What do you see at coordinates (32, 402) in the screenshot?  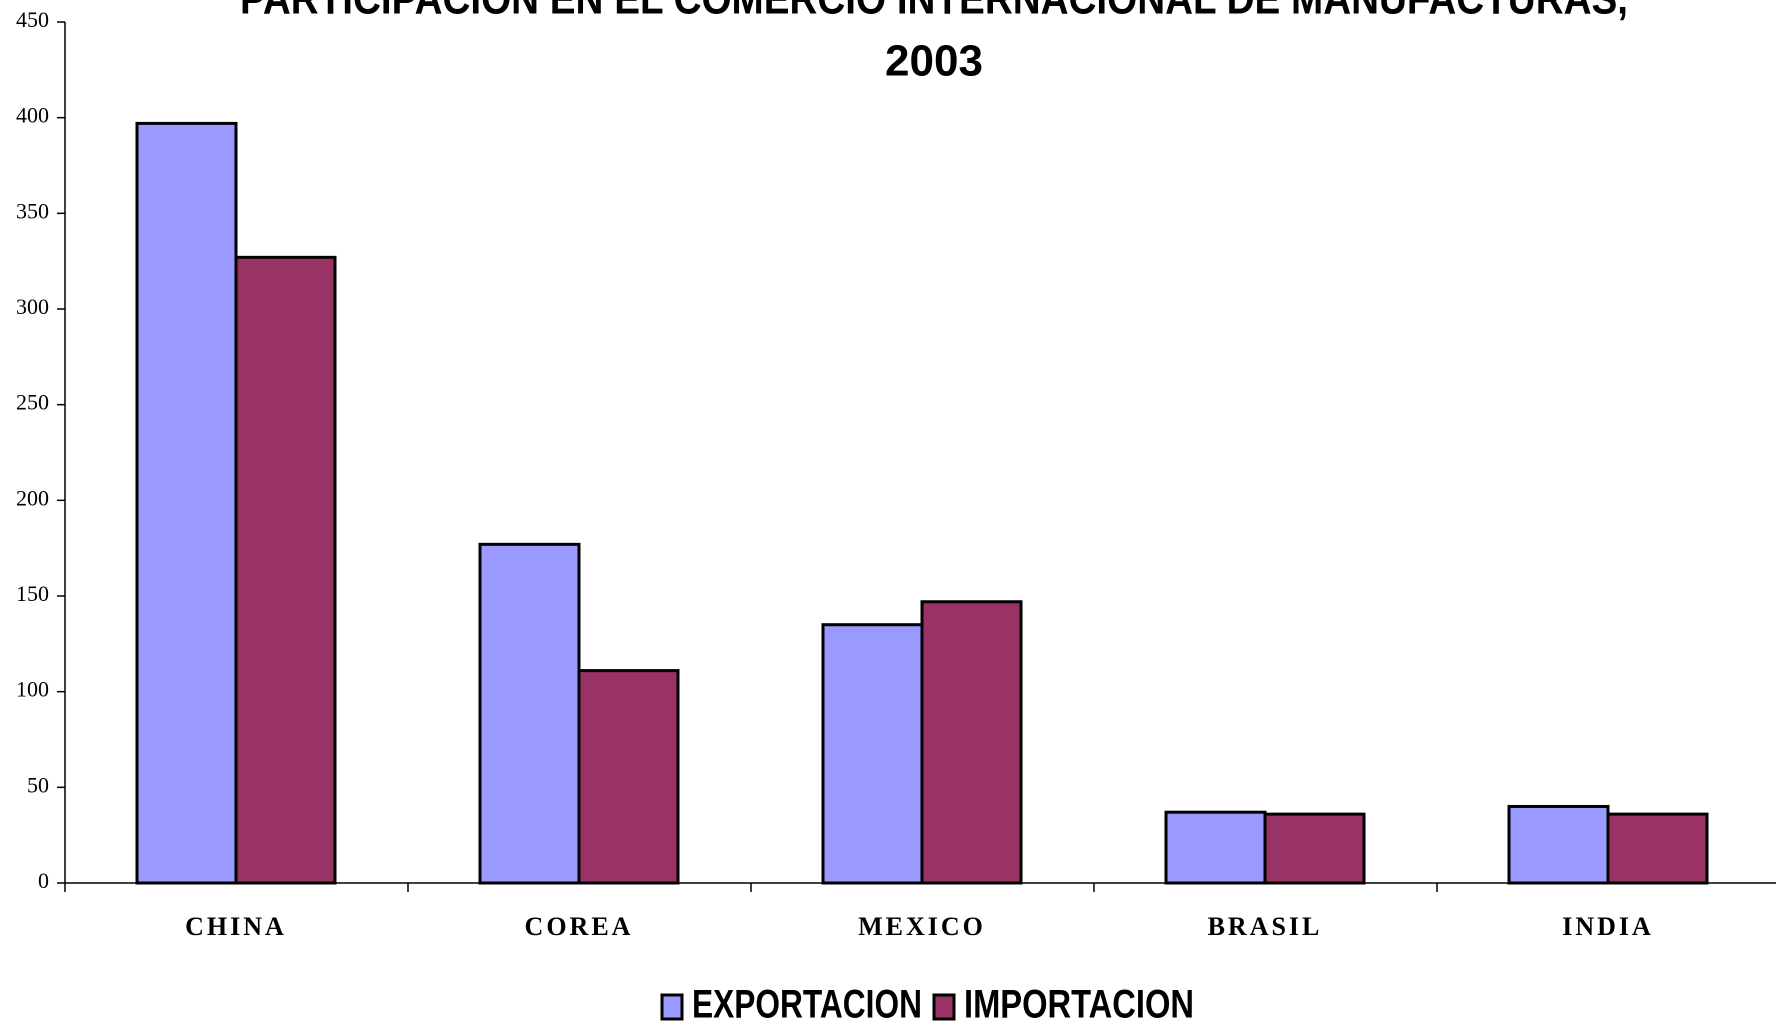 I see `y-tick-label: 250` at bounding box center [32, 402].